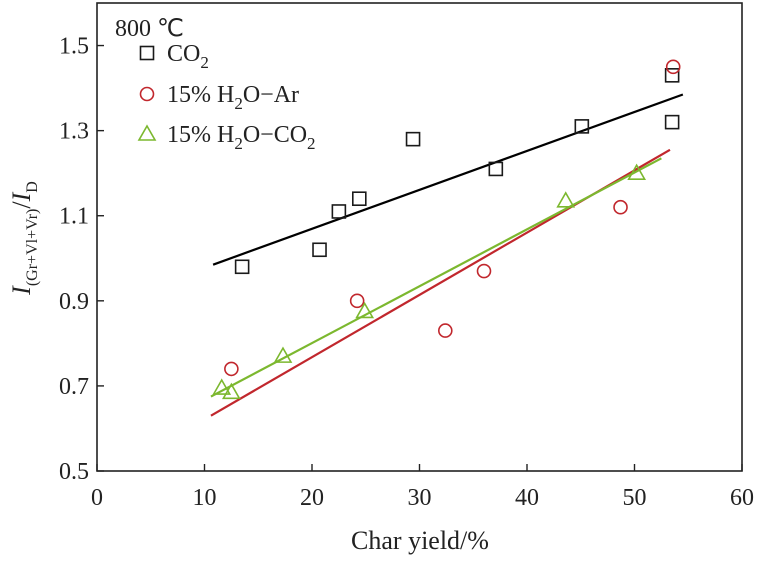 The image size is (766, 561). Describe the element at coordinates (312, 498) in the screenshot. I see `x-tick-label: 20` at that location.